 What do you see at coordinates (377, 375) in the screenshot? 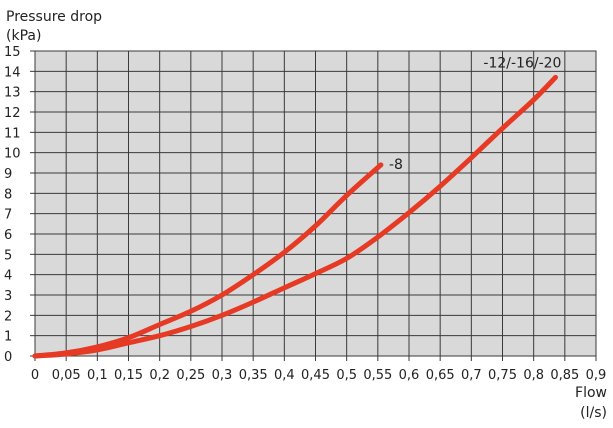
I see `x-tick-label: 0,55` at bounding box center [377, 375].